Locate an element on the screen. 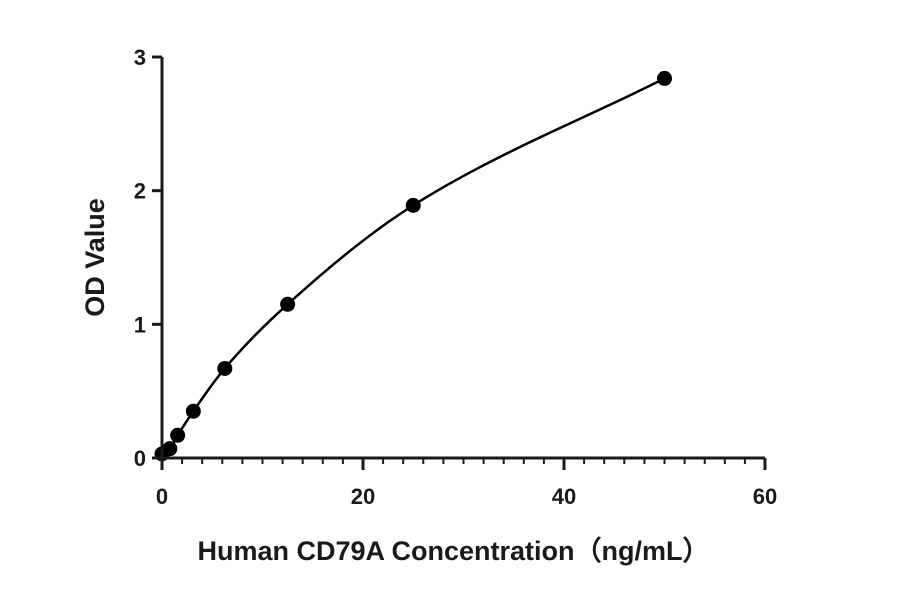 The image size is (900, 594). x-tick-label: 60 is located at coordinates (765, 496).